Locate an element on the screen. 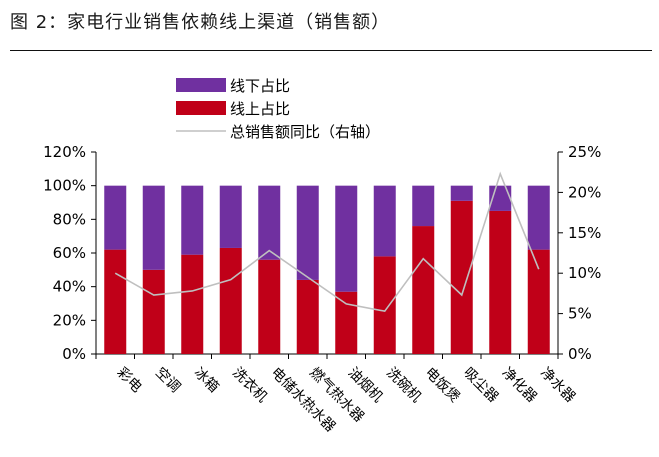 Image resolution: width=659 pixels, height=457 pixels. x-category-label: 洗衣机 is located at coordinates (249, 385).